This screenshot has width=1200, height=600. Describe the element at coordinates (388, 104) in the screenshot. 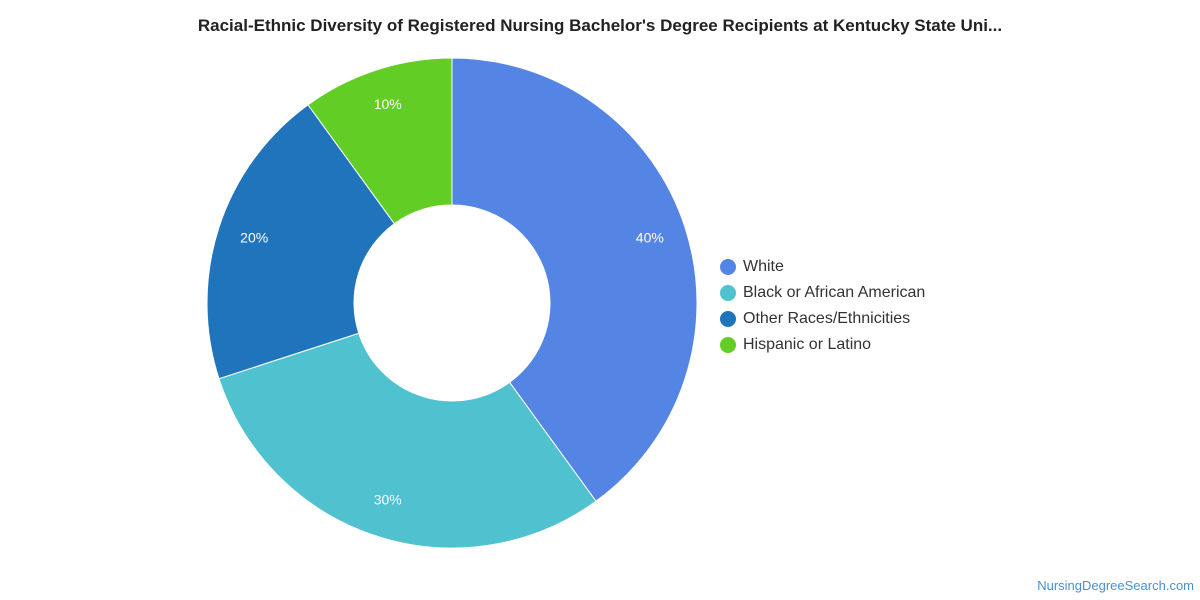

I see `data-label-hispanic-or-latino: 10%` at that location.